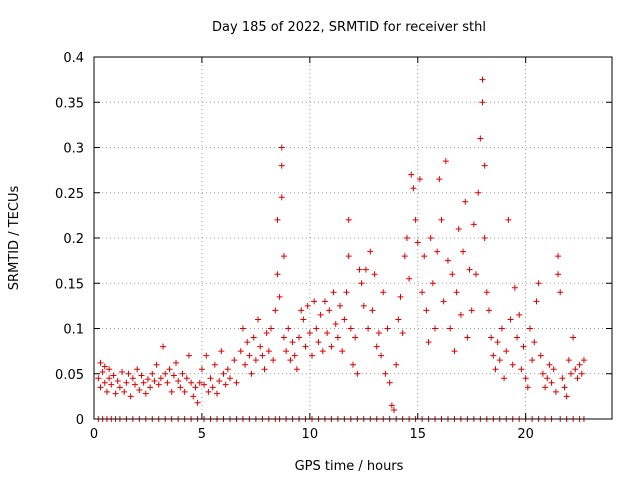 This screenshot has height=480, width=640. Describe the element at coordinates (73, 149) in the screenshot. I see `y-tick-label: 0.3` at that location.